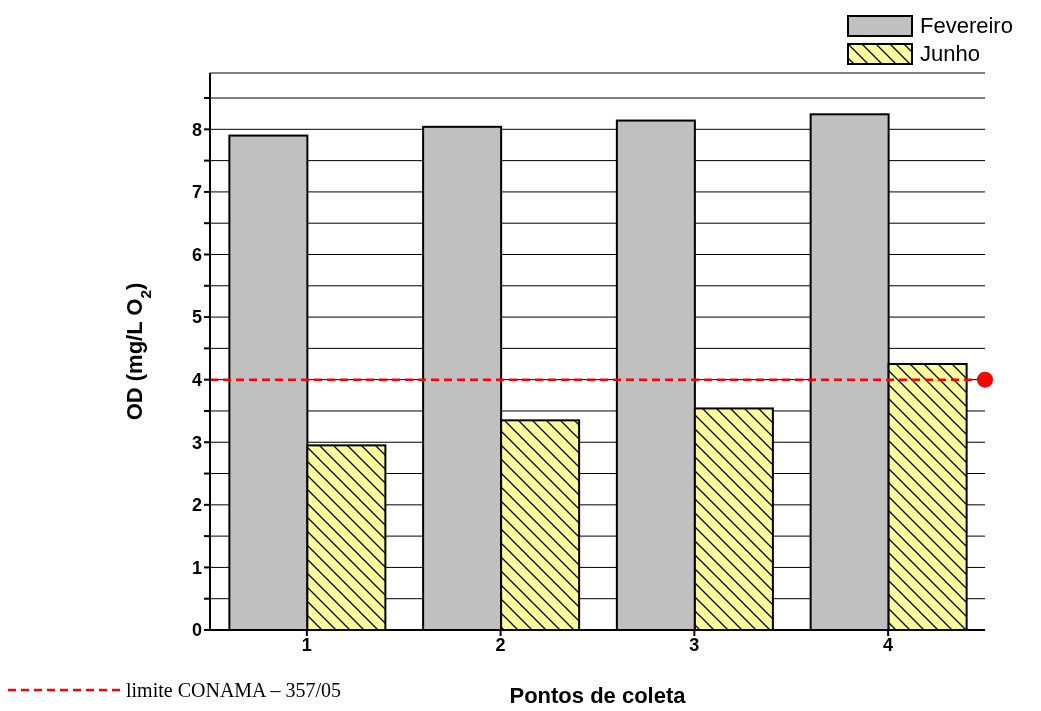 The height and width of the screenshot is (711, 1041). Describe the element at coordinates (196, 129) in the screenshot. I see `y-tick-label: 8` at that location.